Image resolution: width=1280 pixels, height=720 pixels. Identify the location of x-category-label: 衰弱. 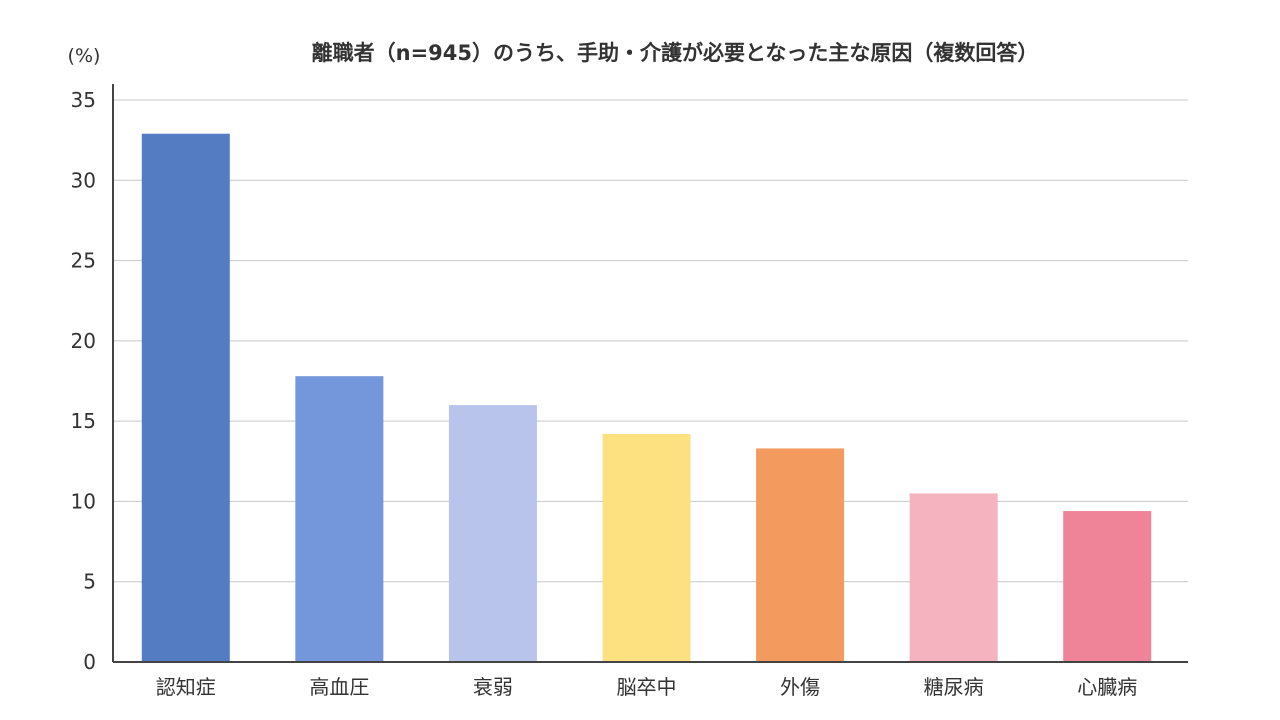
(493, 687).